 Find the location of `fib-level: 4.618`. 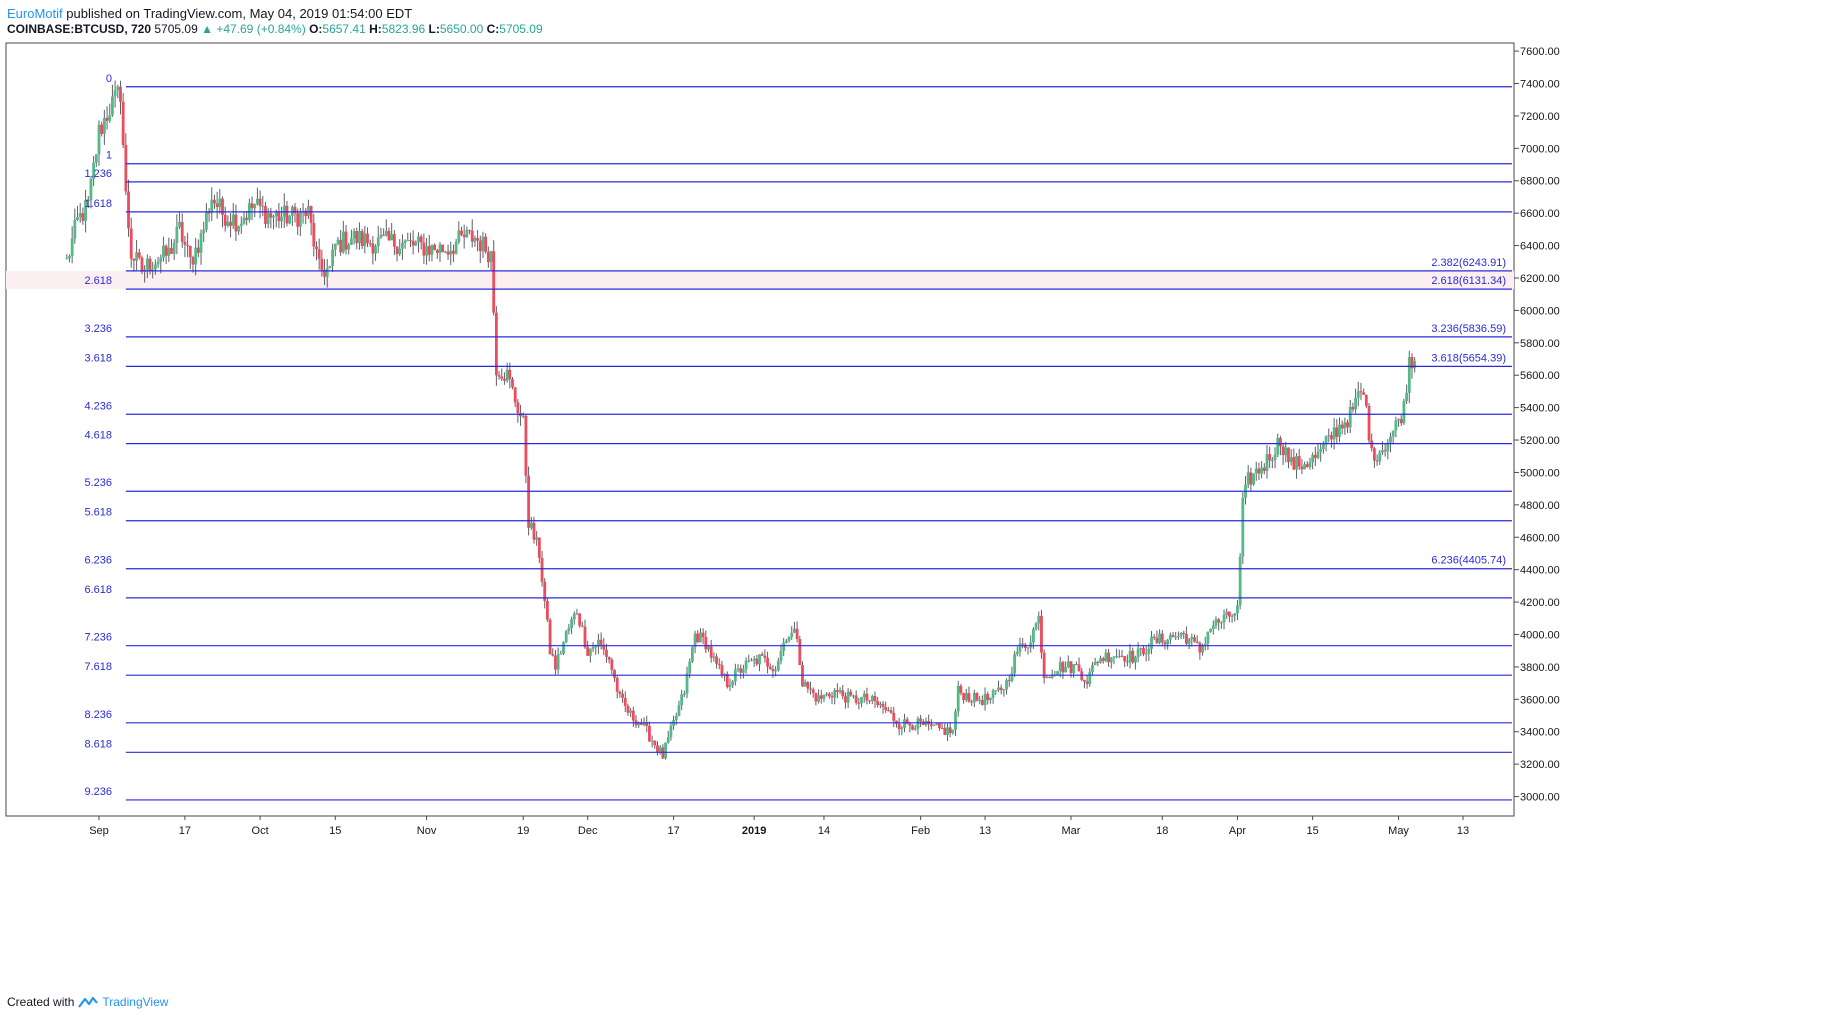

fib-level: 4.618 is located at coordinates (798, 437).